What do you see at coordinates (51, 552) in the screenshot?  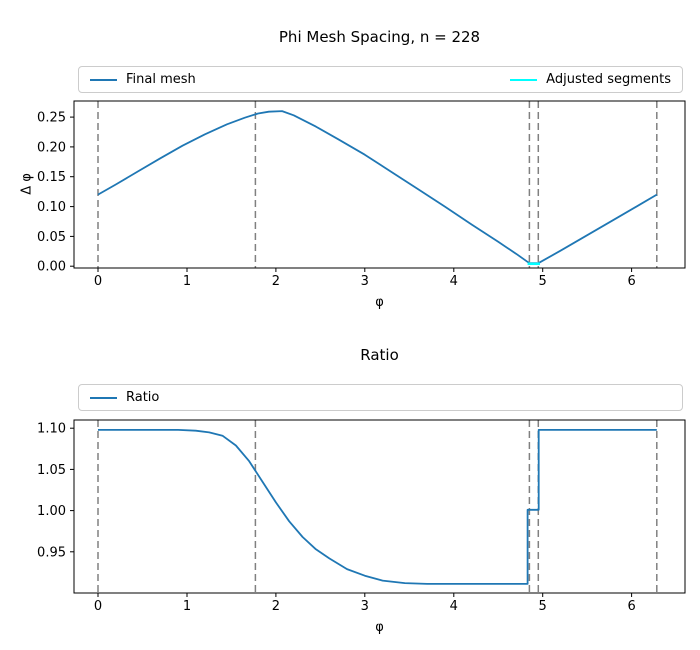 I see `y-tick-label: 0.95` at bounding box center [51, 552].